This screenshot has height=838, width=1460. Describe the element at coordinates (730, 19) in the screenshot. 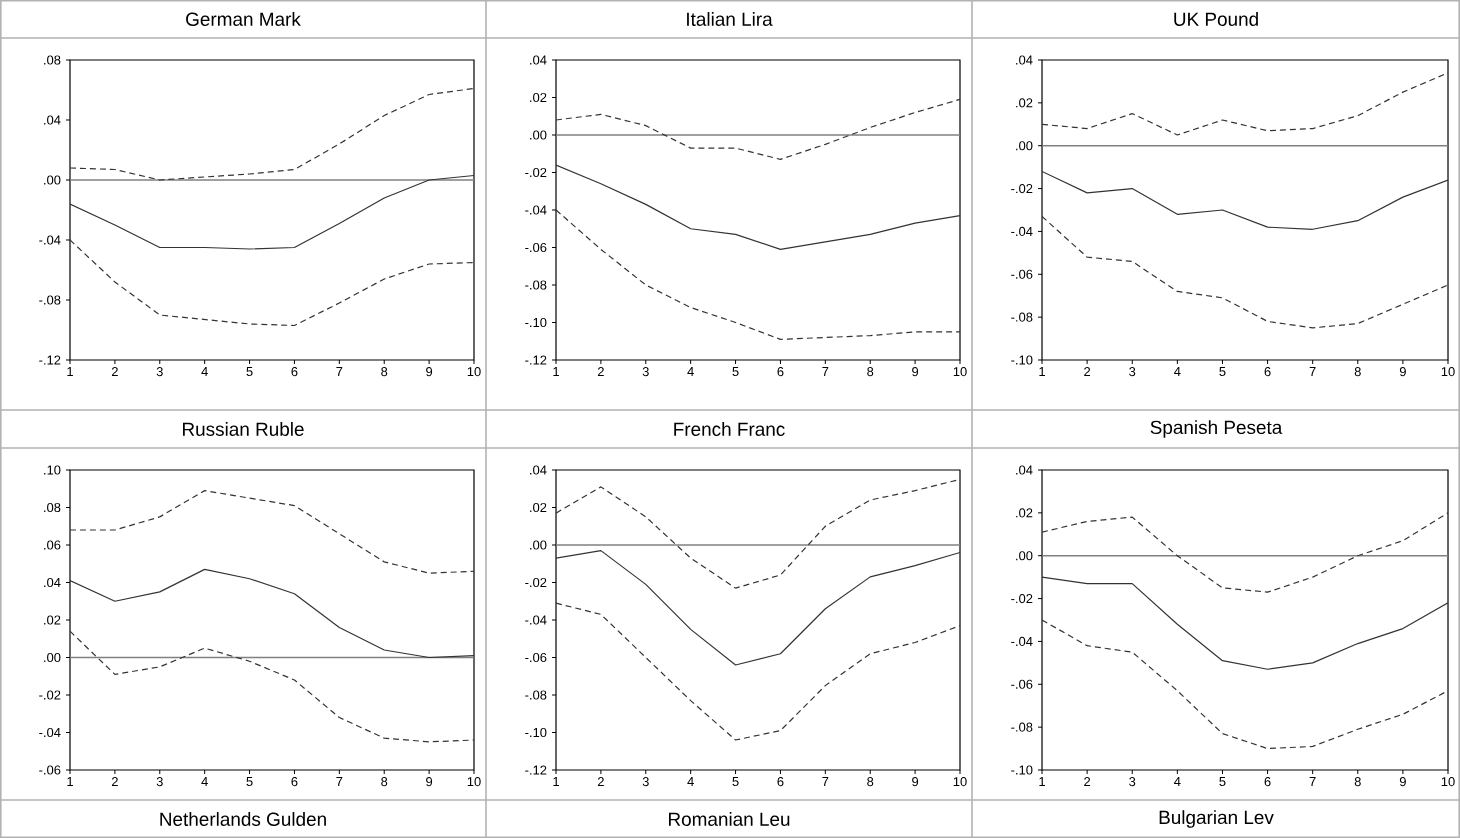

I see `chart-title: Italian Lira` at that location.